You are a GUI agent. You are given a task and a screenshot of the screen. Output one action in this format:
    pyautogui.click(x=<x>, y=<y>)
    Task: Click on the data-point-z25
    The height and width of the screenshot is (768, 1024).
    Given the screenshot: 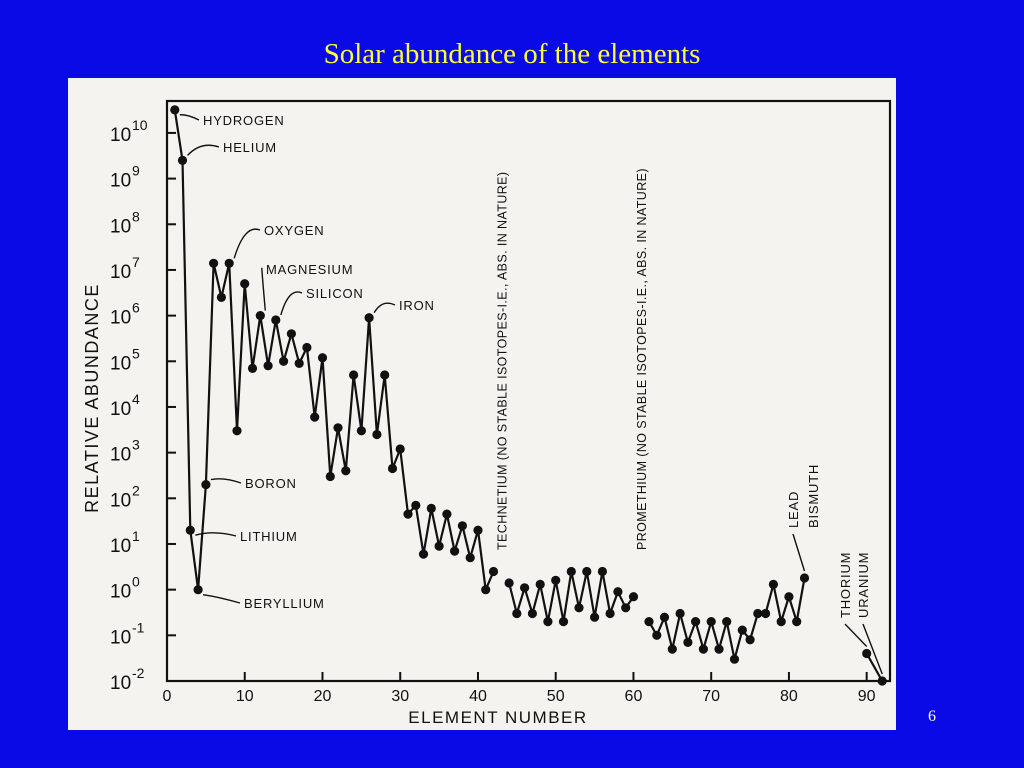 What is the action you would take?
    pyautogui.click(x=361, y=431)
    